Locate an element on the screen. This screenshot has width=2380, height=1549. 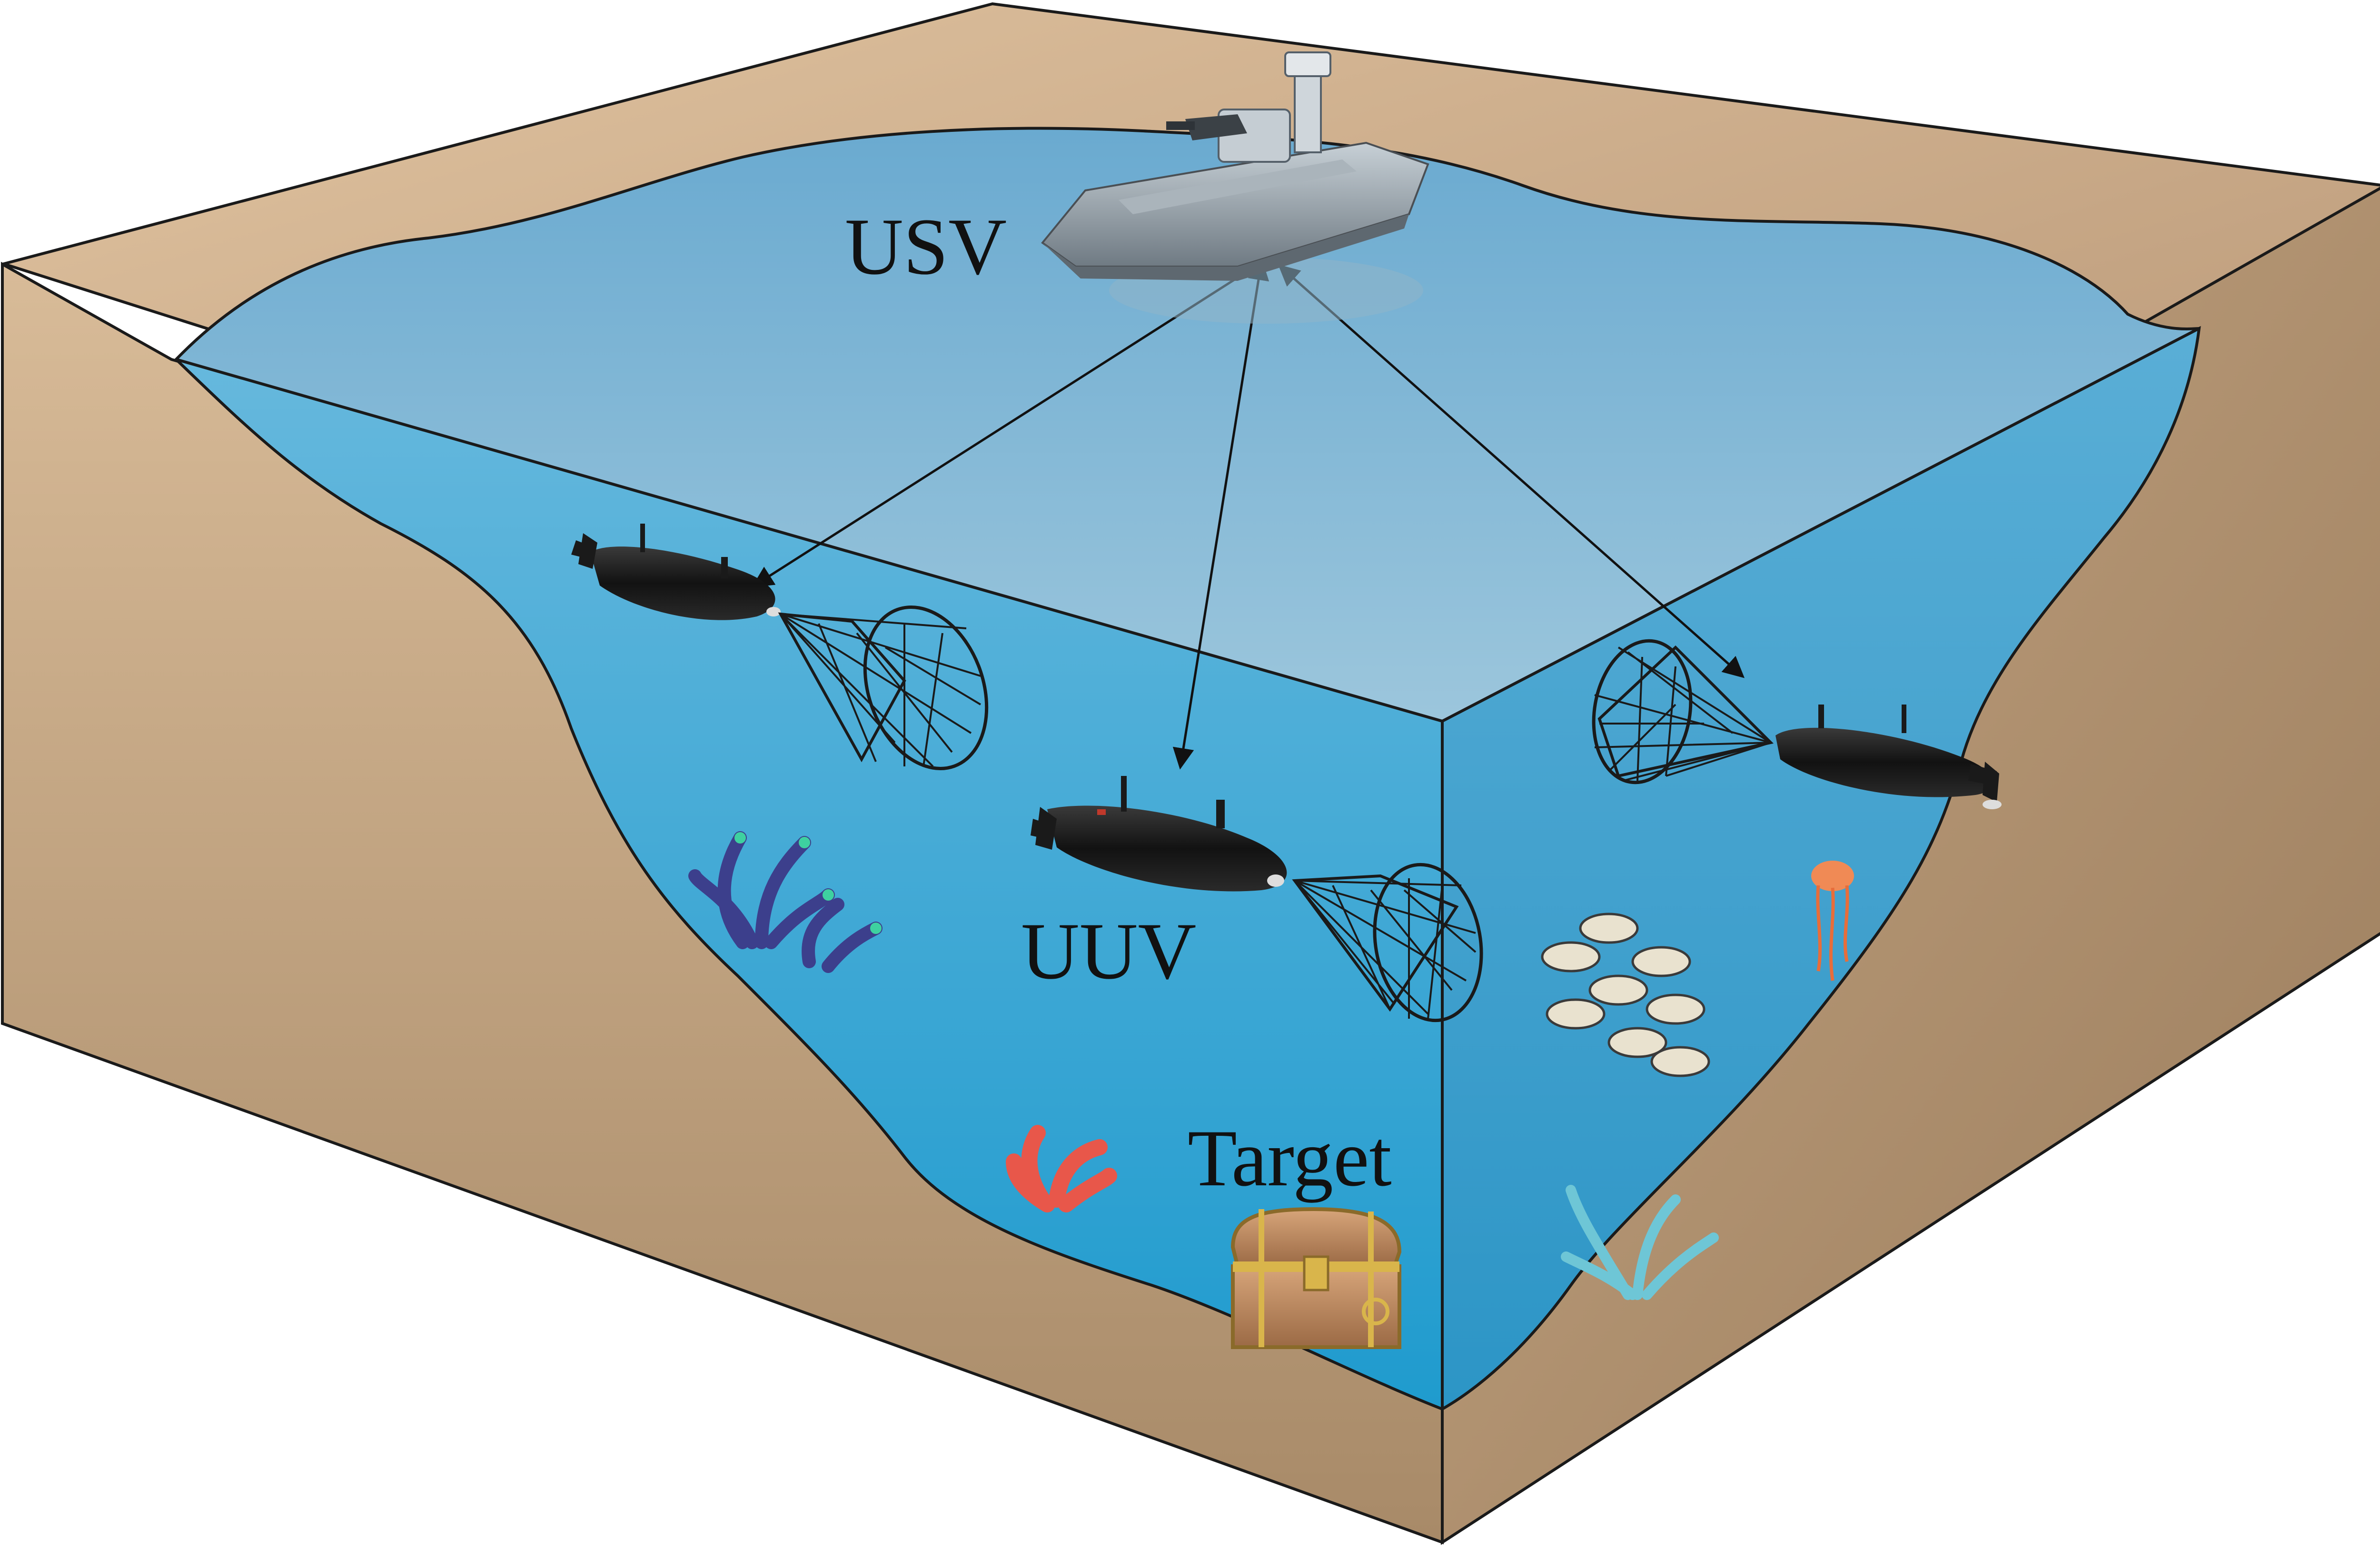
link-usv-to-uuv-right is located at coordinates (1511, 471).